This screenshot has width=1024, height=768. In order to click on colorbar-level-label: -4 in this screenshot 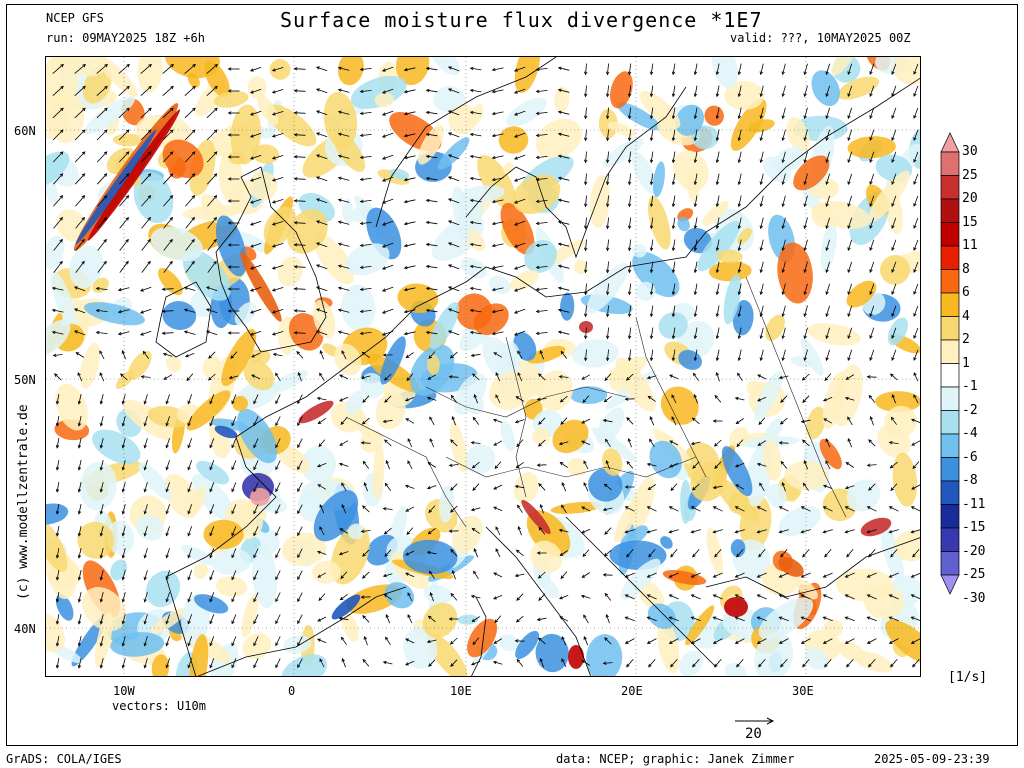, I will do `click(970, 433)`.